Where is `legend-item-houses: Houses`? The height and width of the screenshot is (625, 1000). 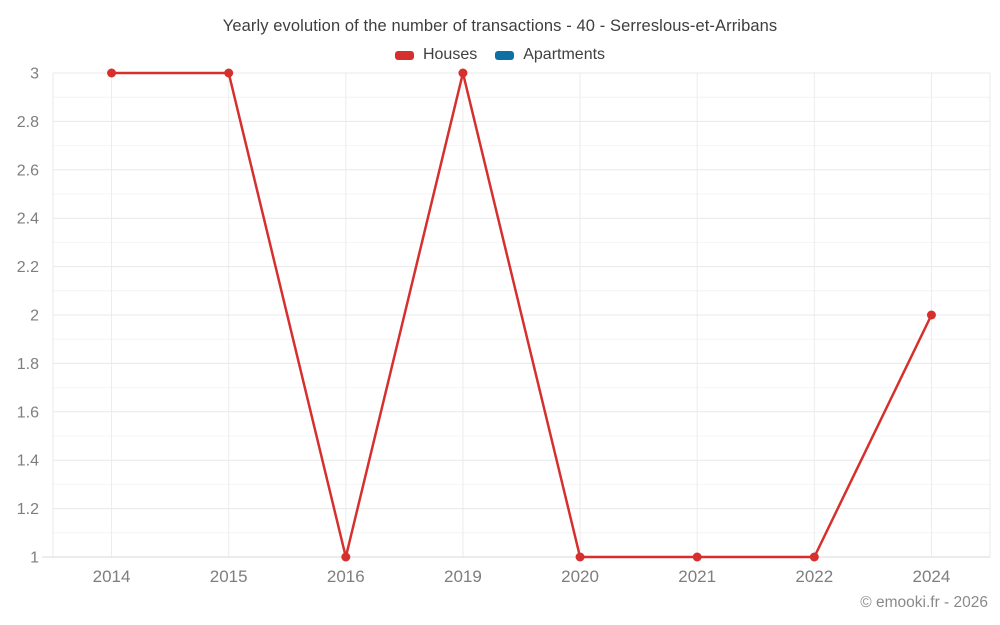
legend-item-houses: Houses is located at coordinates (436, 55).